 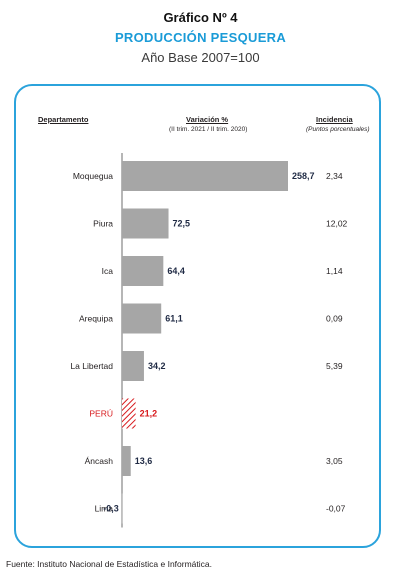 What do you see at coordinates (208, 129) in the screenshot?
I see `column-note-variation: (II trim. 2021 / II trim. 2020)` at bounding box center [208, 129].